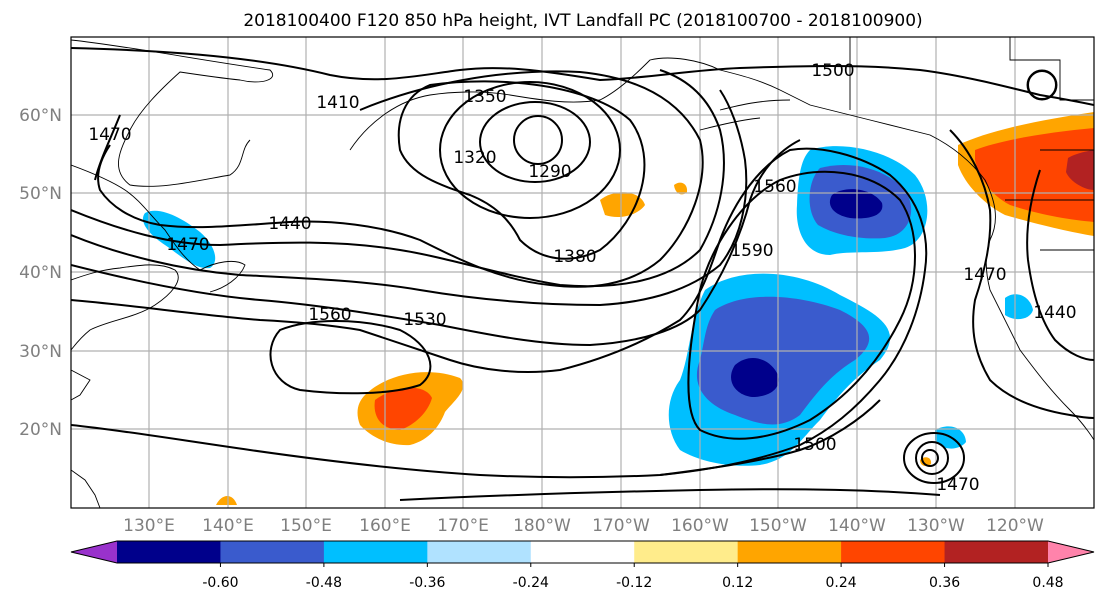 The image size is (1105, 601). What do you see at coordinates (700, 526) in the screenshot?
I see `lon-tick-label: 160°W` at bounding box center [700, 526].